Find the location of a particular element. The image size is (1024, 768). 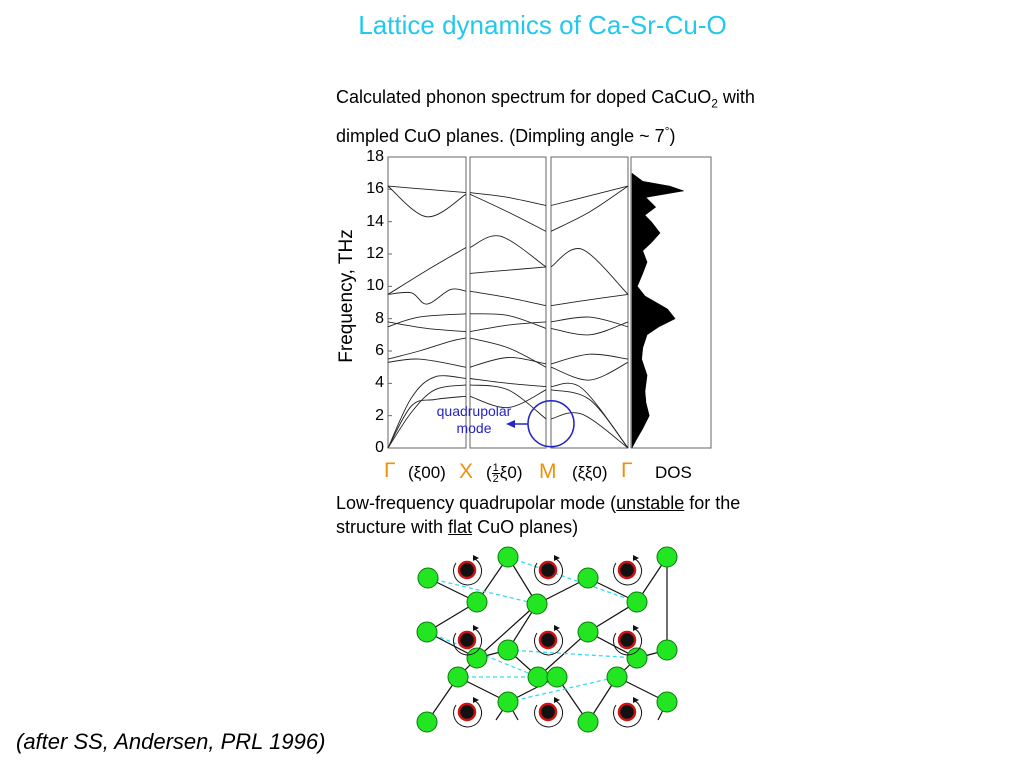

x-label-dos: DOS is located at coordinates (673, 472).